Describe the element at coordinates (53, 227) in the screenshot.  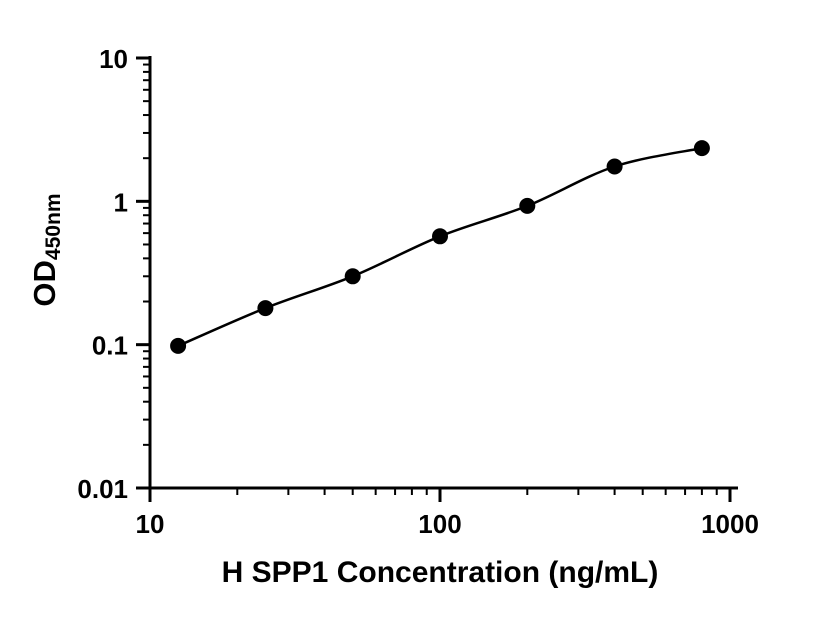
I see `y-axis-title-subscript: 450nm` at that location.